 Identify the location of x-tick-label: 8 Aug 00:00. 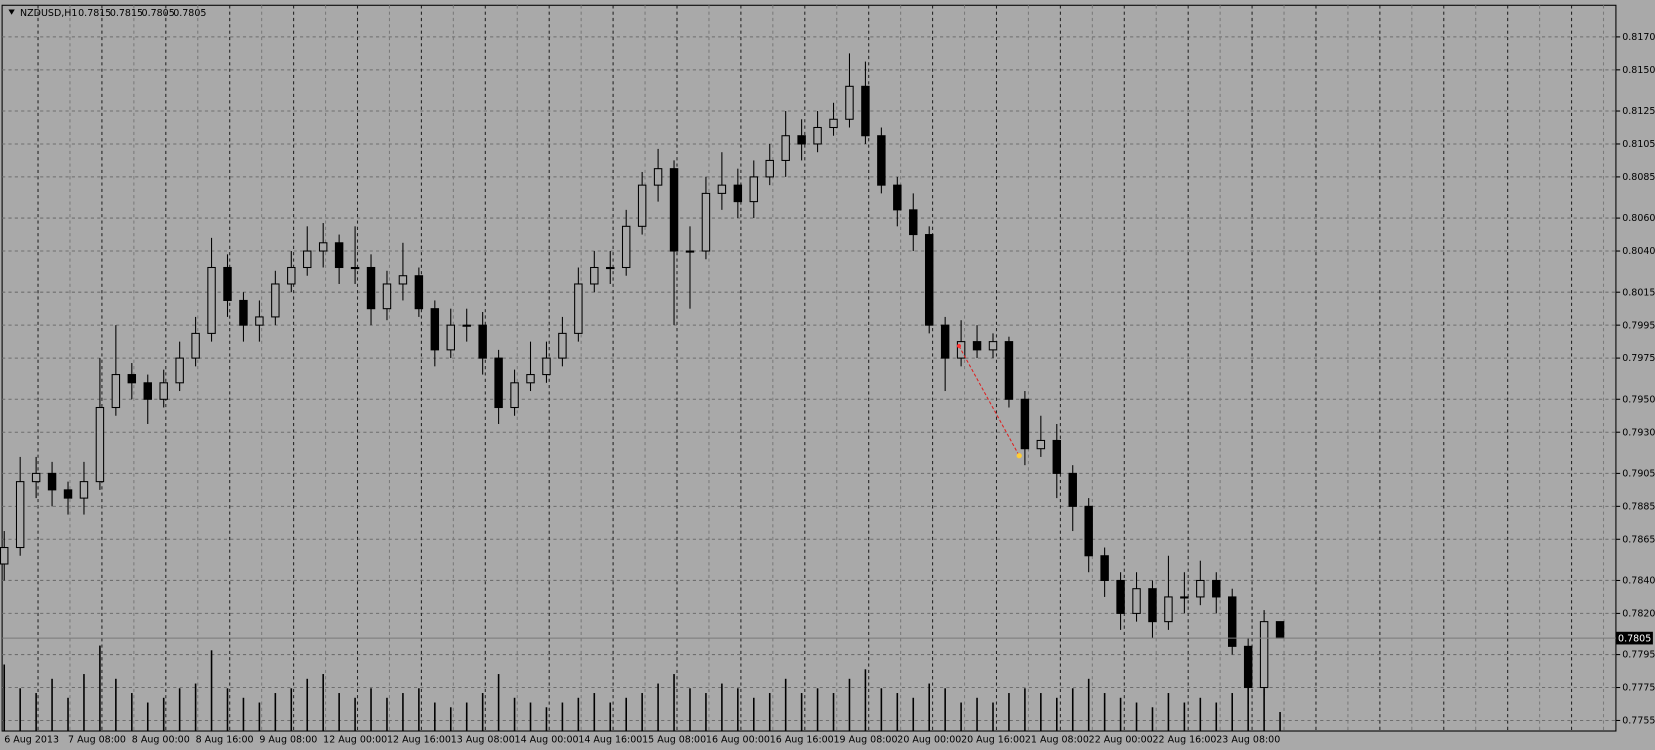
(161, 740).